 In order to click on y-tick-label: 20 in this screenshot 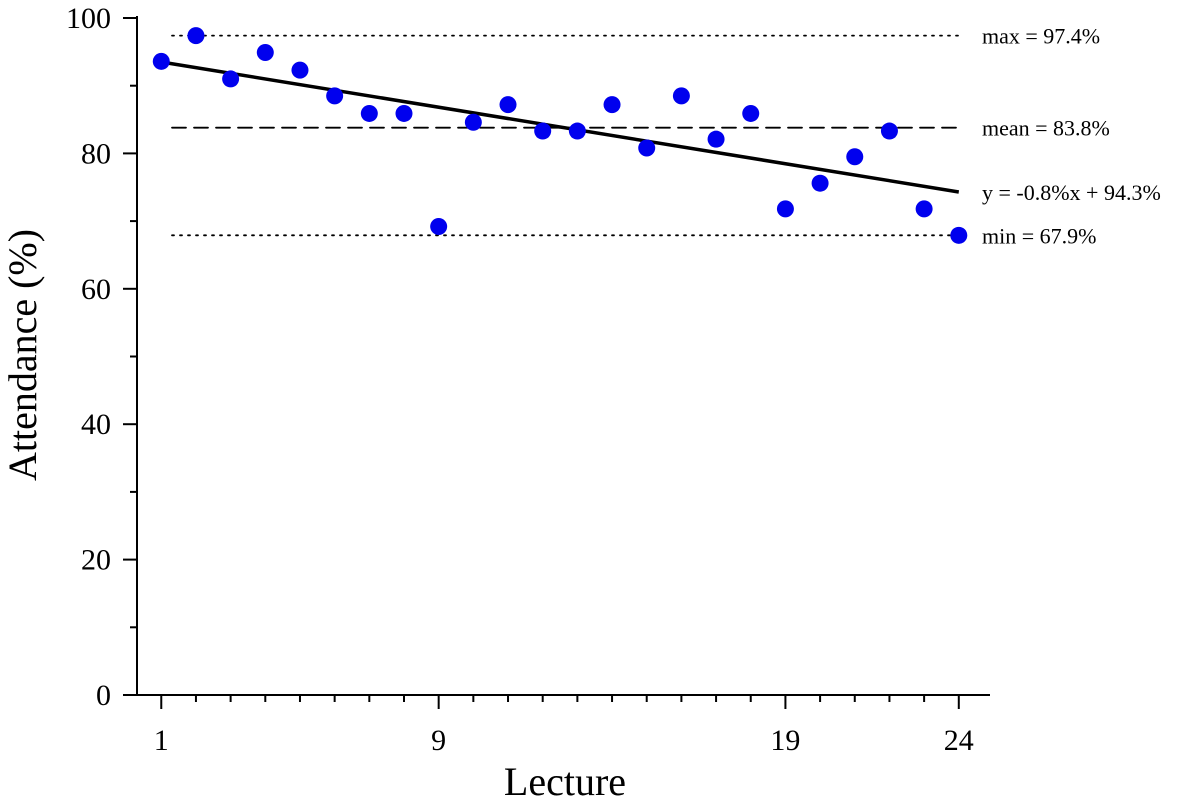, I will do `click(96, 560)`.